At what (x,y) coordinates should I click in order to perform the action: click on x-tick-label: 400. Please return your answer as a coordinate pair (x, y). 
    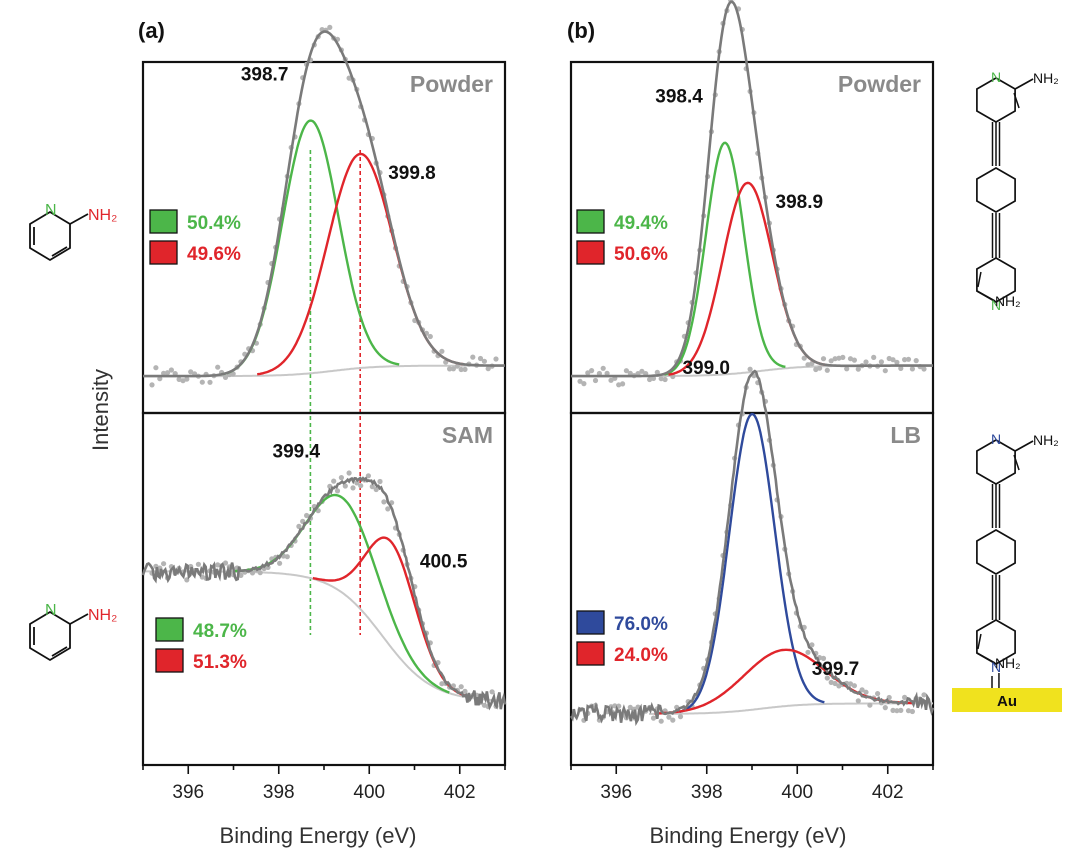
    Looking at the image, I should click on (369, 792).